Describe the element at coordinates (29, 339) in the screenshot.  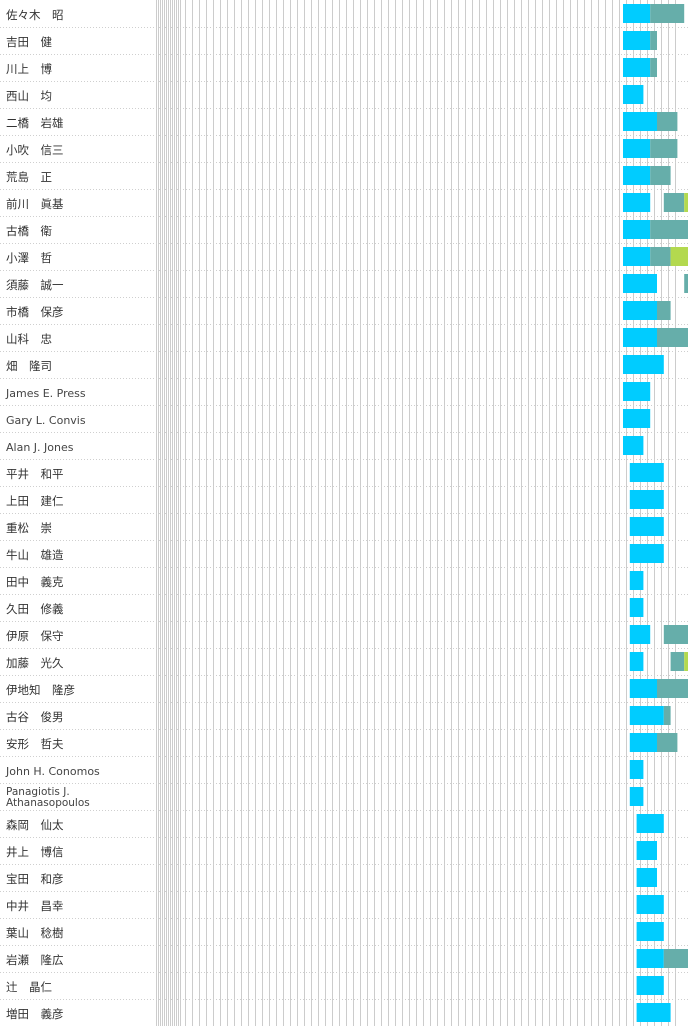
I see `executive-name-label: 山科 忠` at that location.